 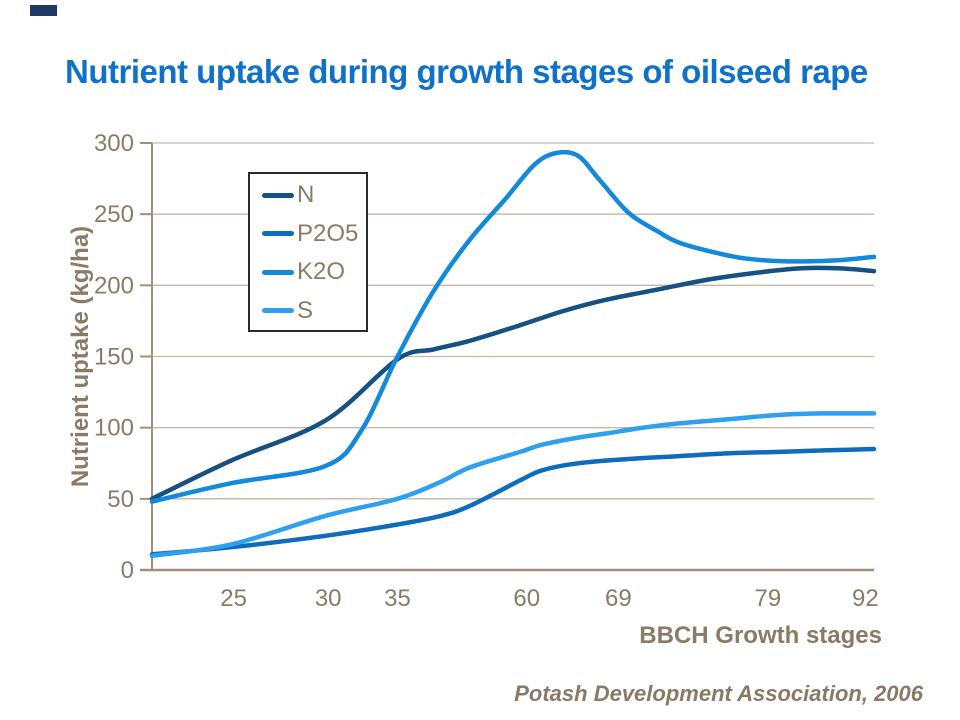 What do you see at coordinates (114, 214) in the screenshot?
I see `y-tick-label-250: 250` at bounding box center [114, 214].